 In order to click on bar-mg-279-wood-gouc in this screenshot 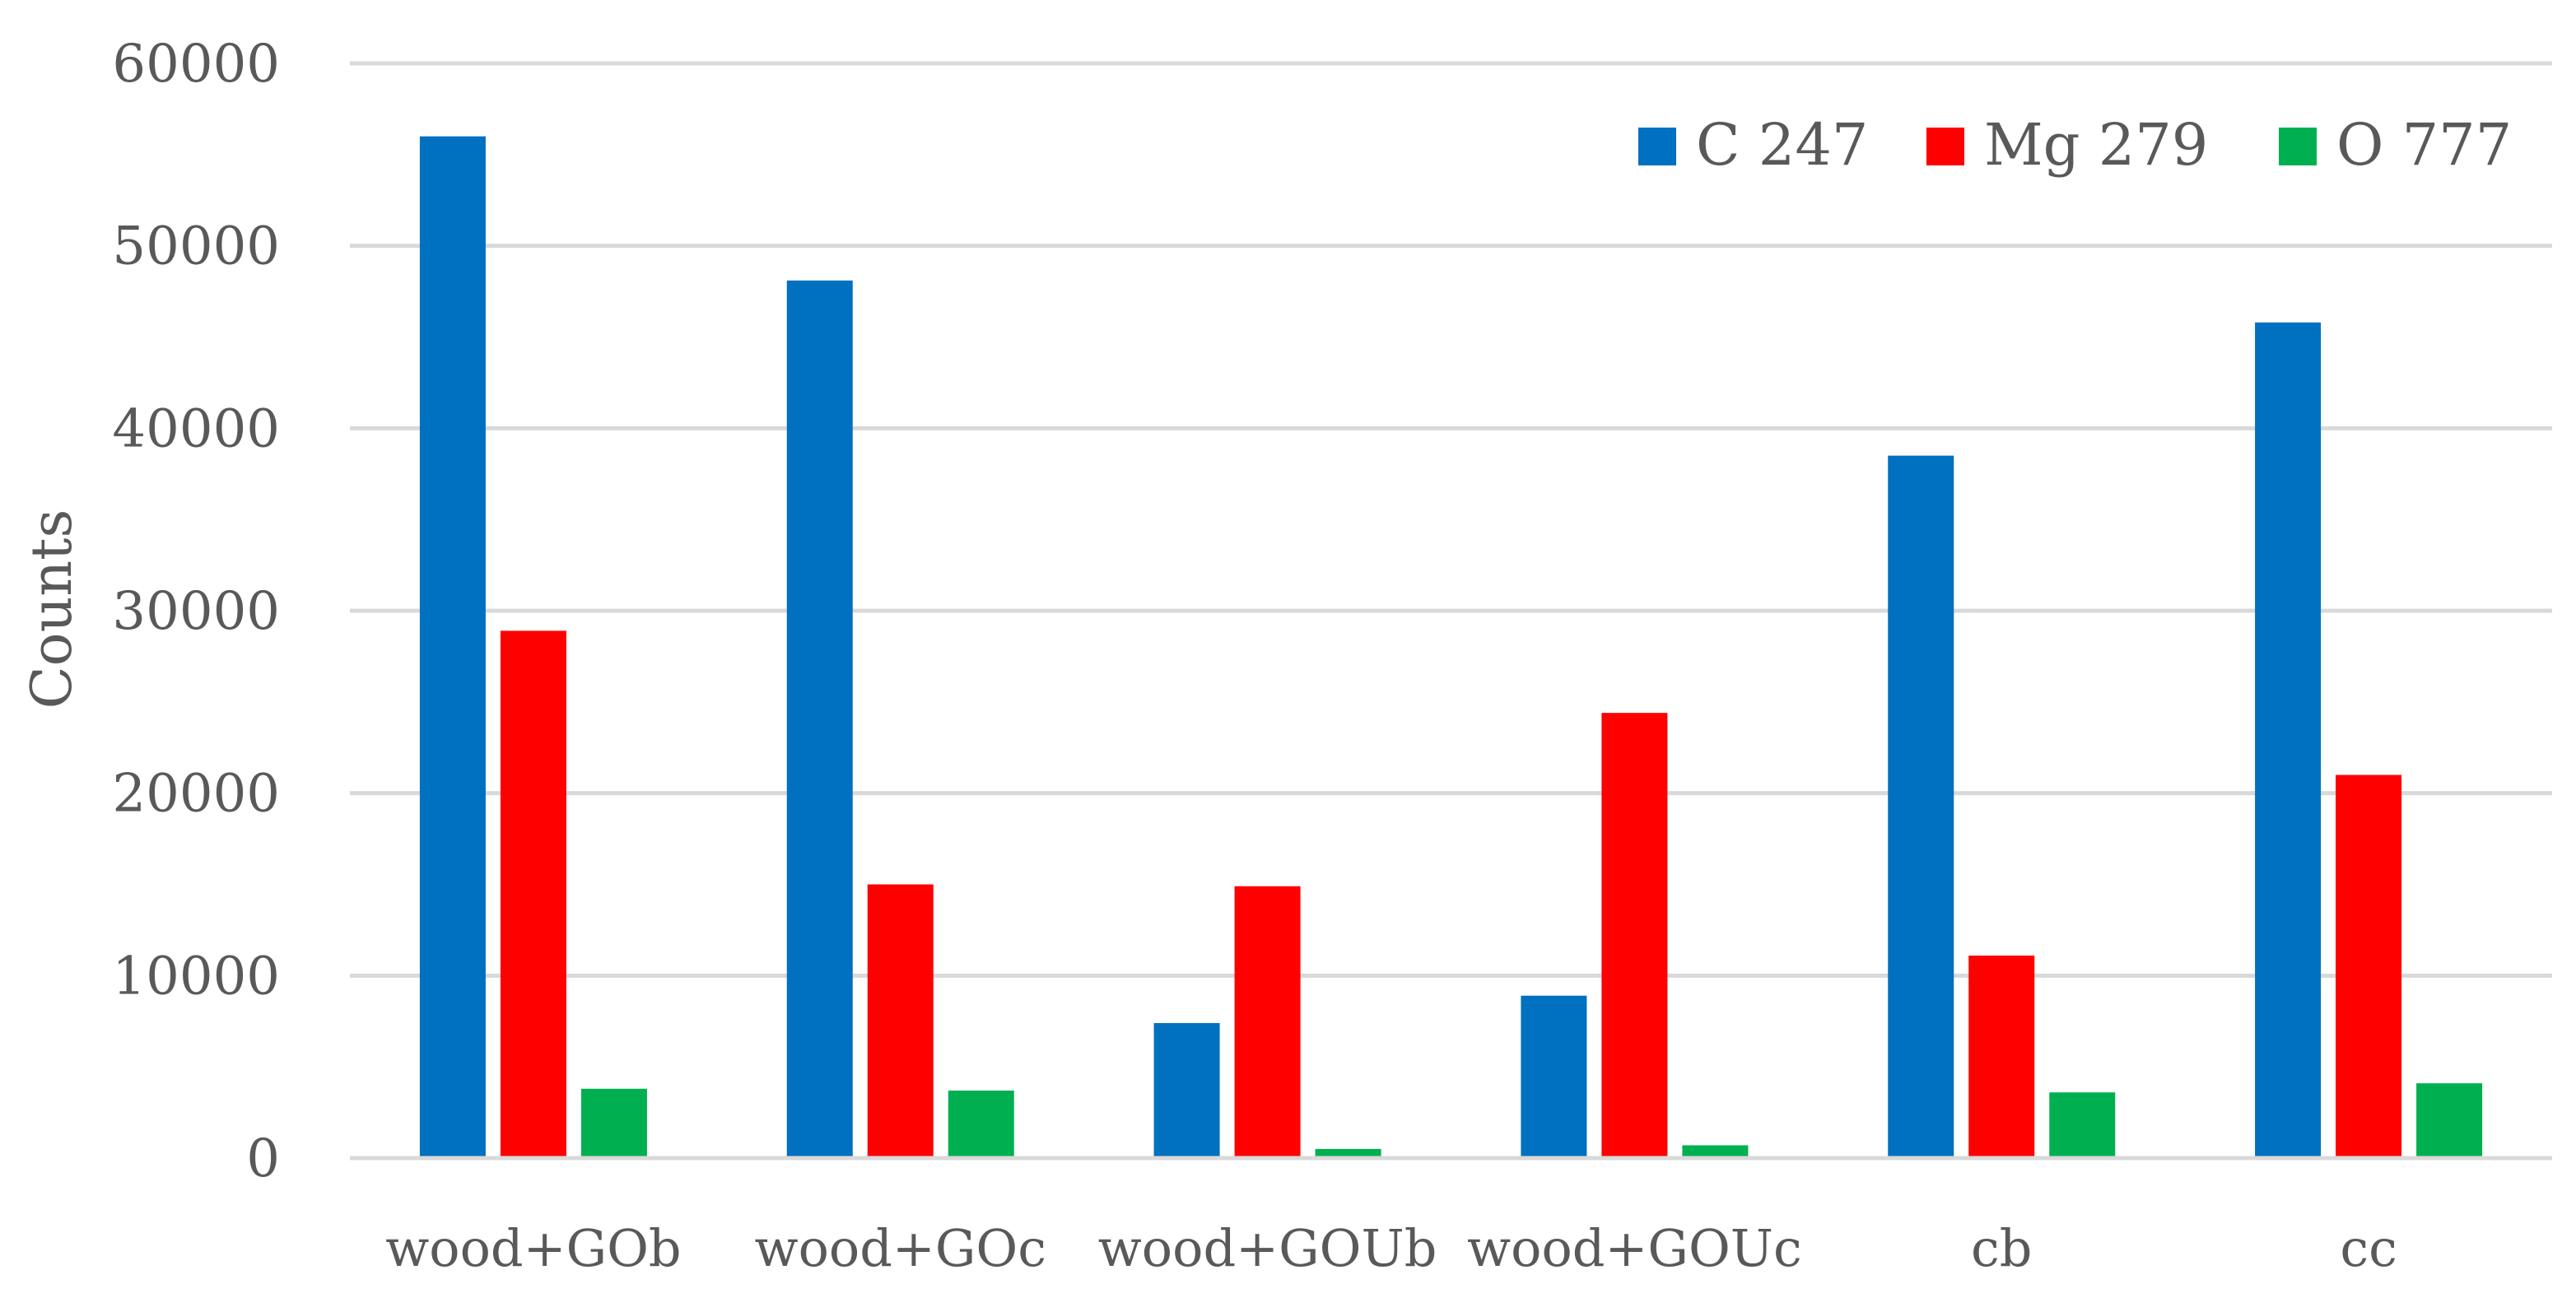, I will do `click(1634, 935)`.